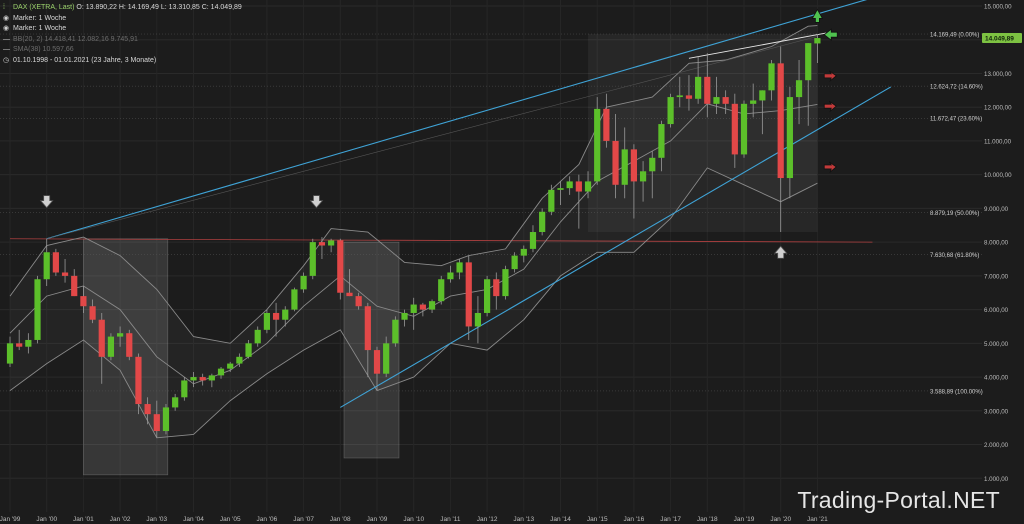 Image resolution: width=1024 pixels, height=524 pixels. What do you see at coordinates (10, 519) in the screenshot?
I see `x-axis-tick-label: Jan '99` at bounding box center [10, 519].